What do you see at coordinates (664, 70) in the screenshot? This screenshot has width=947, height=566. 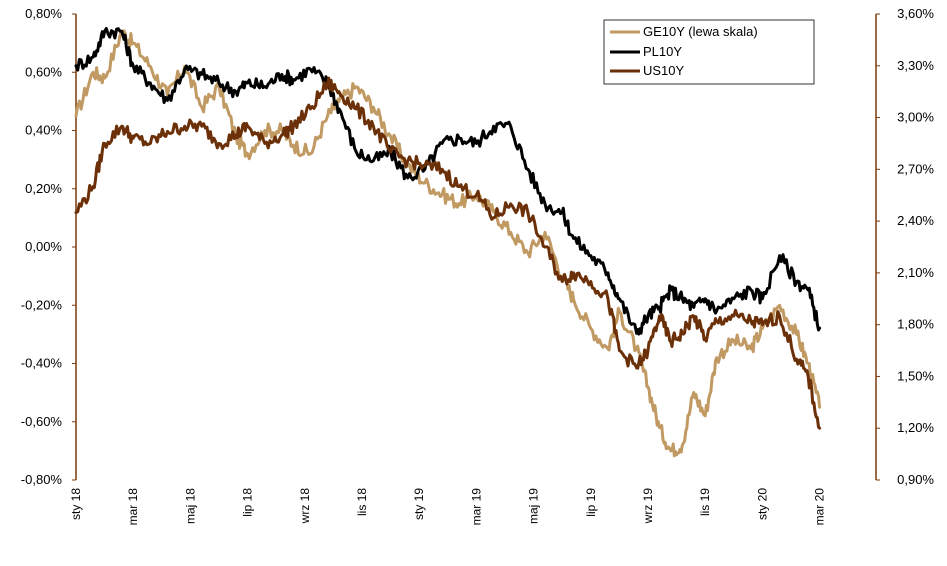 I see `legend-label-us10y: US10Y` at bounding box center [664, 70].